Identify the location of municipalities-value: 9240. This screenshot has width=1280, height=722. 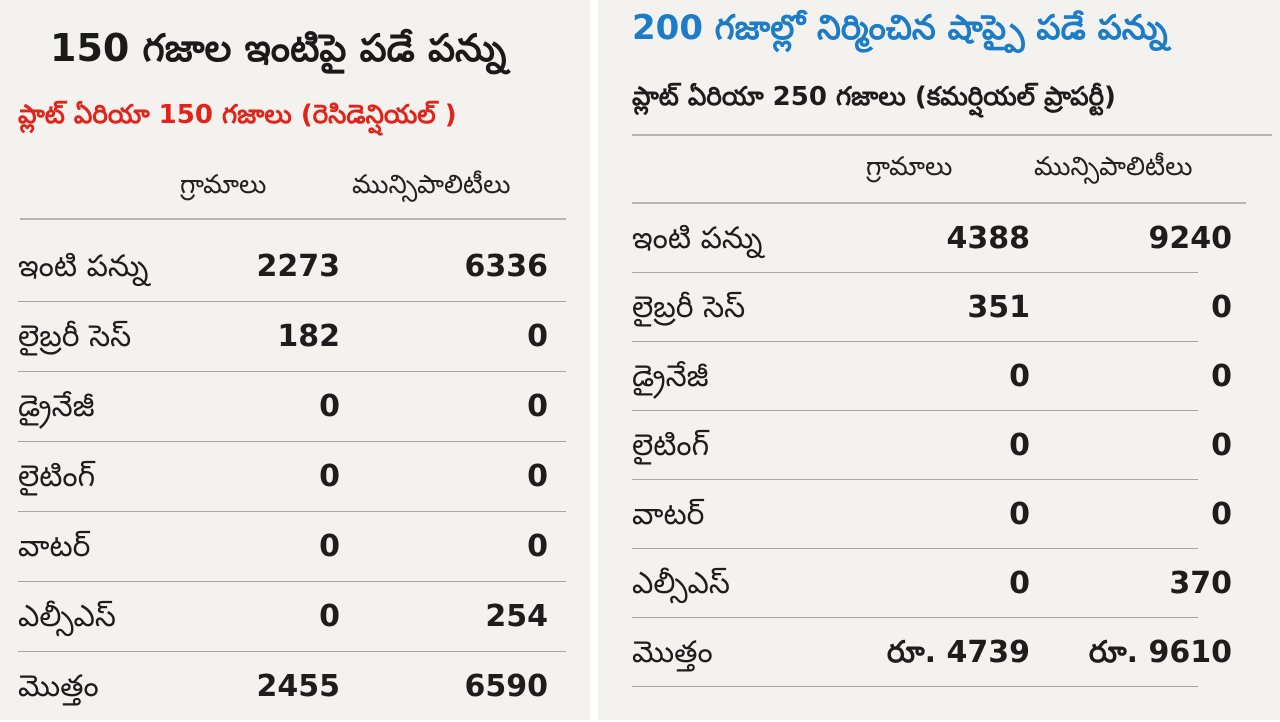
(1190, 238).